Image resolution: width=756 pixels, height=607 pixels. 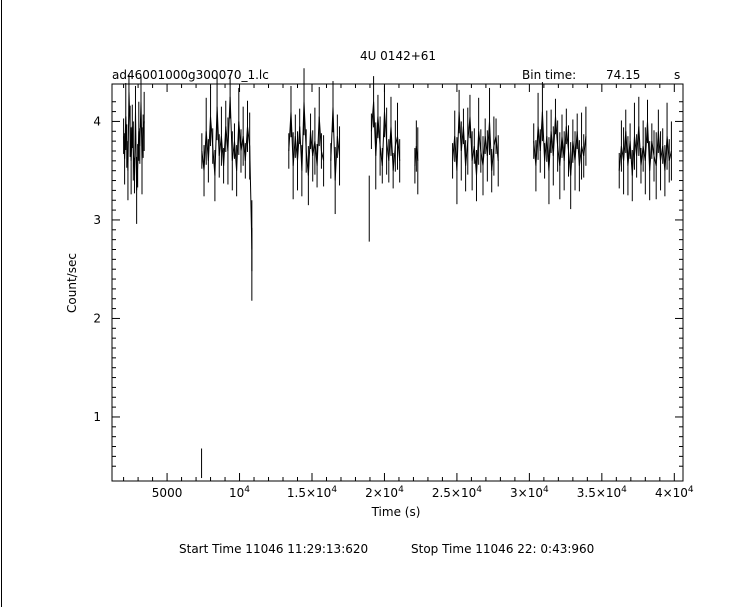 What do you see at coordinates (623, 75) in the screenshot?
I see `bin-time-value: 74.15` at bounding box center [623, 75].